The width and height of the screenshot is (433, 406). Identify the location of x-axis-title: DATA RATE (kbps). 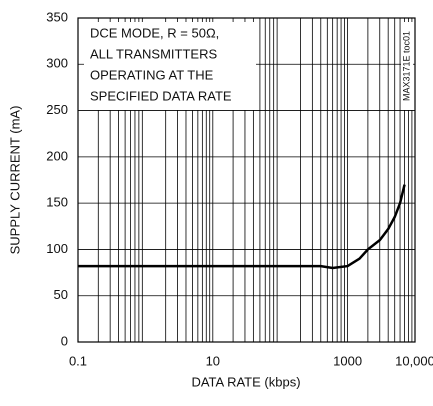
(245, 381).